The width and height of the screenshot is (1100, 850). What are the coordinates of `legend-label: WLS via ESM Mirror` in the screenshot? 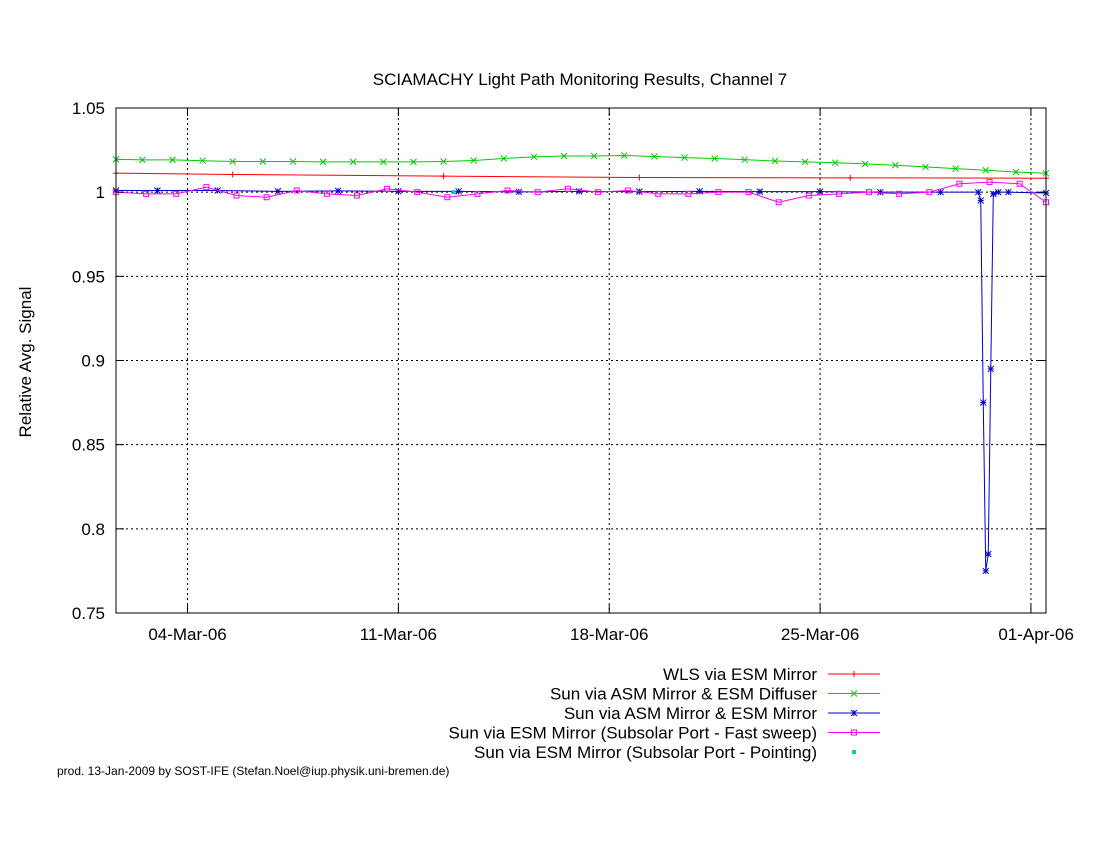 It's located at (740, 674).